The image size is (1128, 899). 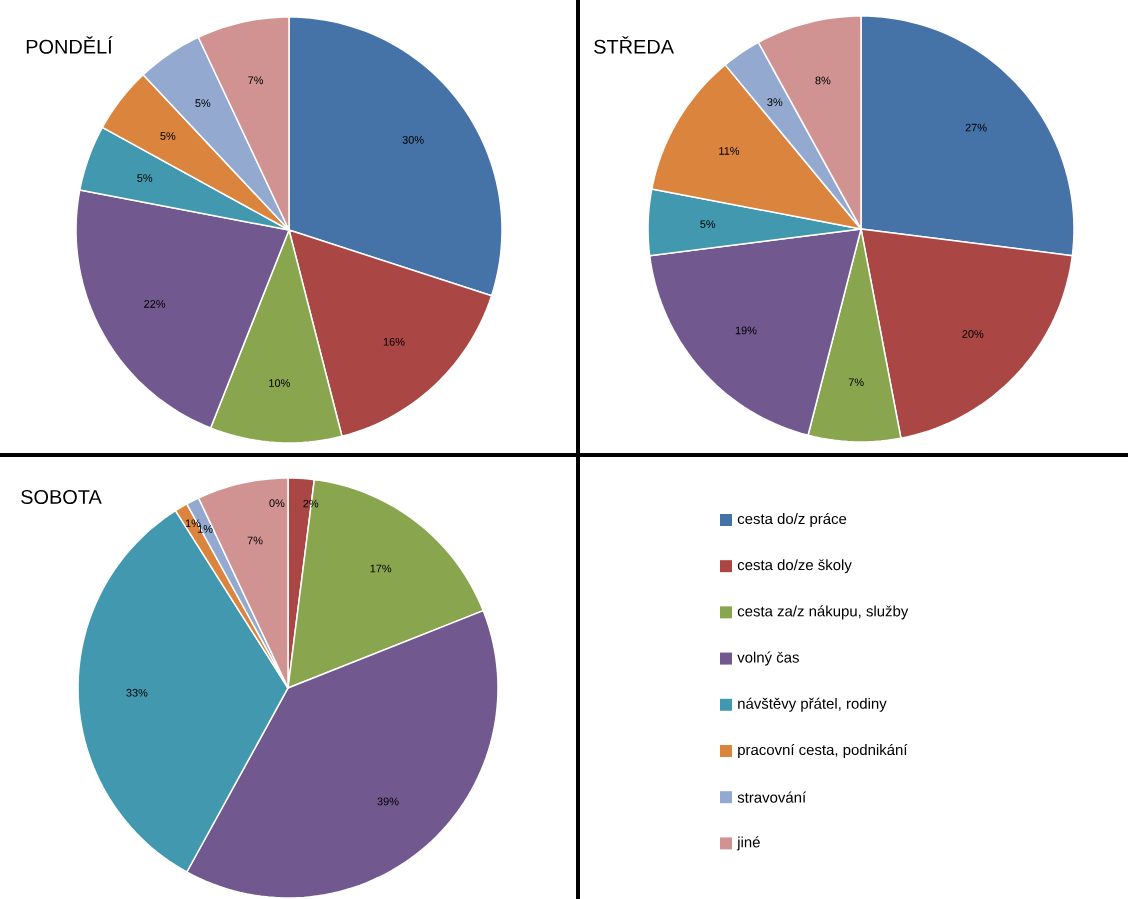 I want to click on text: 0%, so click(x=277, y=503).